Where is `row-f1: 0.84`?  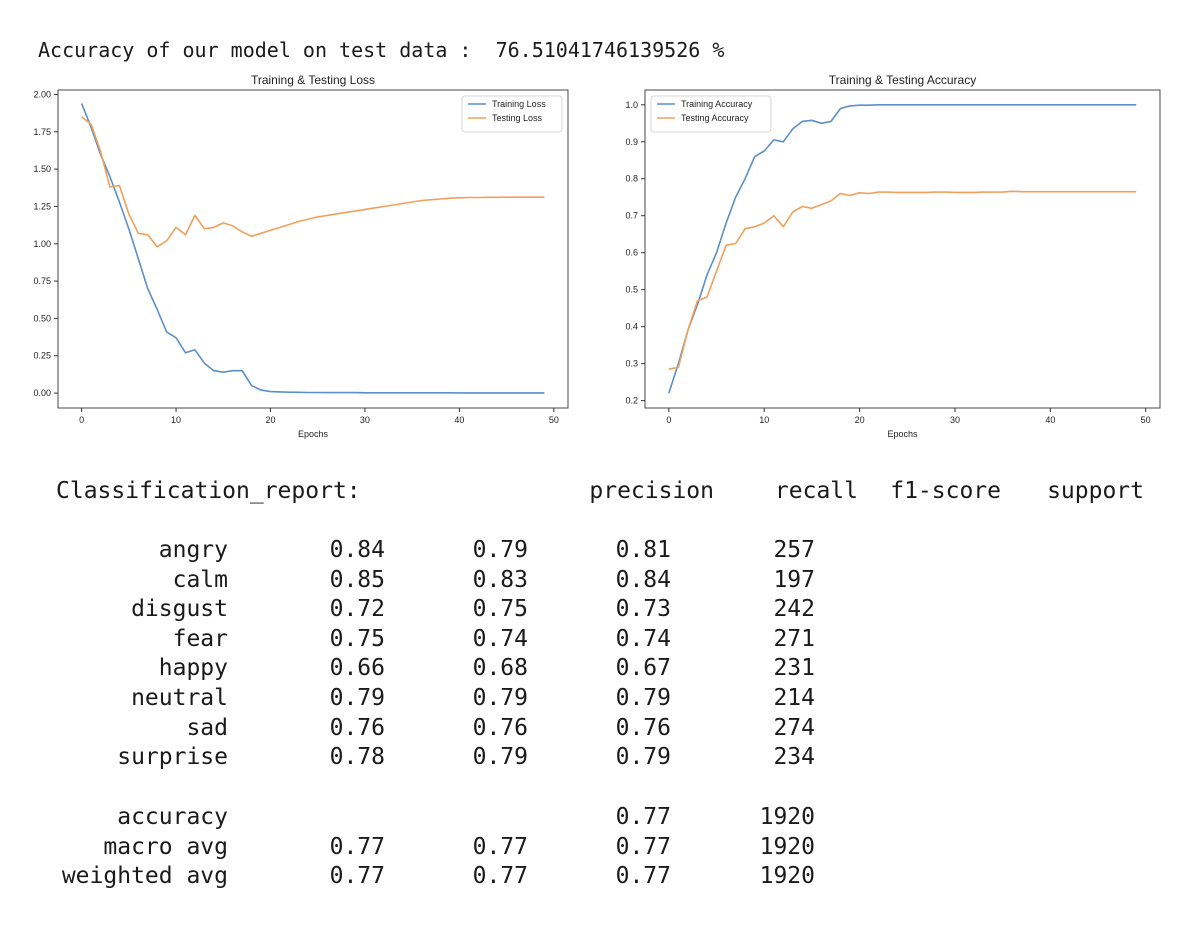 row-f1: 0.84 is located at coordinates (643, 579).